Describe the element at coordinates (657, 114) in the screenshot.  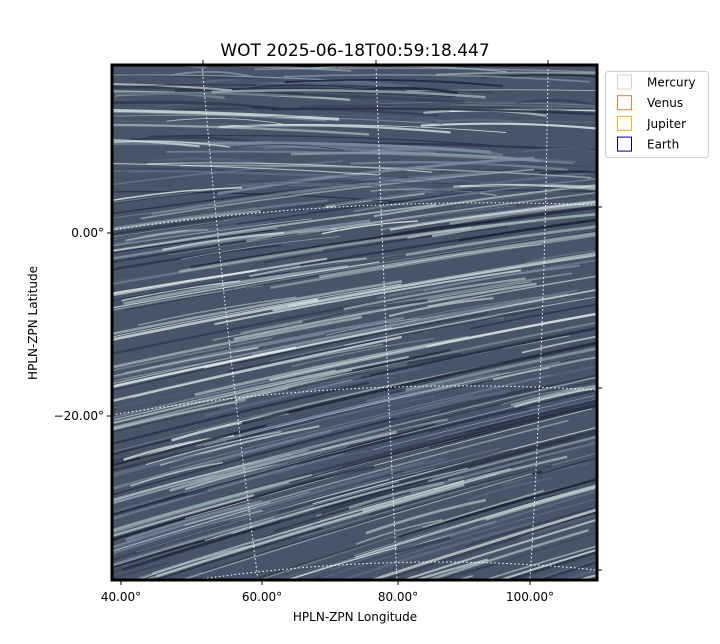
I see `legend: Mercury Venus Jupiter Earth` at that location.